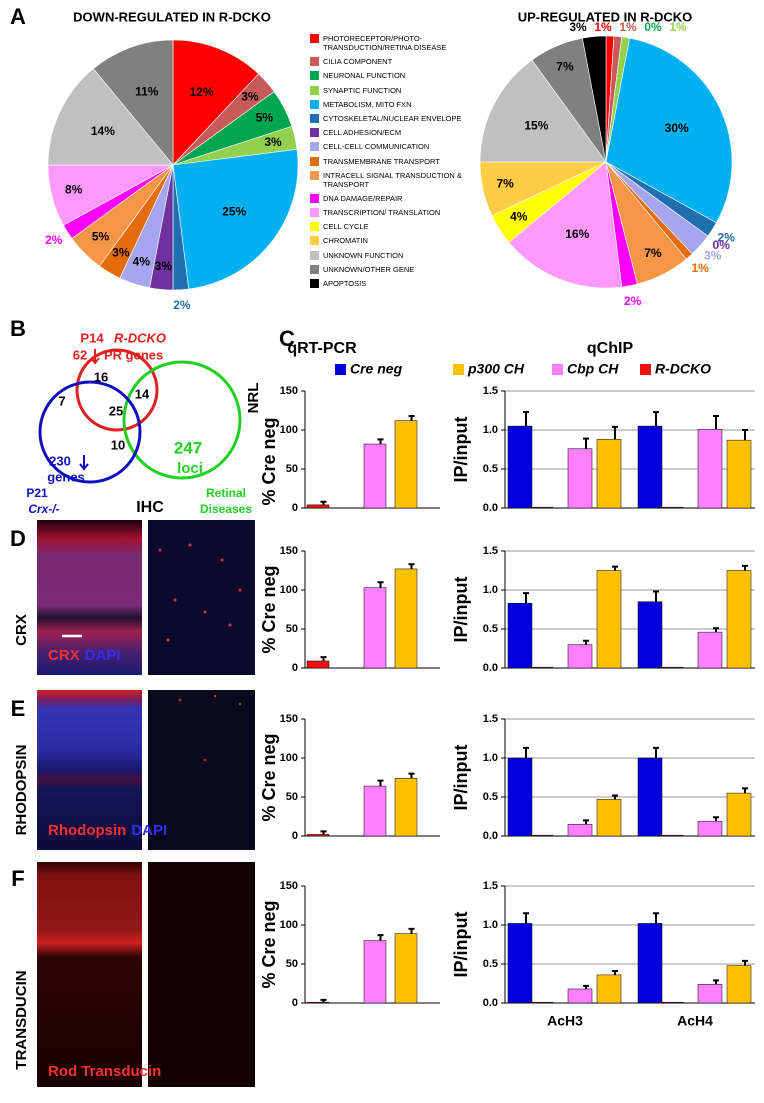 This screenshot has width=764, height=1103. What do you see at coordinates (54, 240) in the screenshot?
I see `pie-value-label: 2%` at bounding box center [54, 240].